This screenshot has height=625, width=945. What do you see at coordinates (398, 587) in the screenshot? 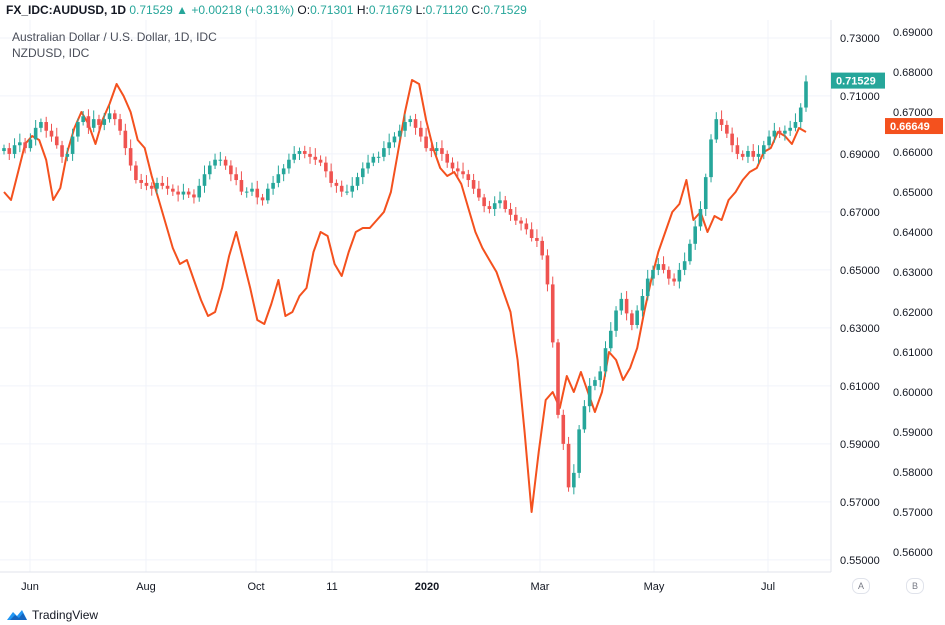
I see `time-axis: Jun Aug Oct 11 2020 Mar May Jul` at bounding box center [398, 587].